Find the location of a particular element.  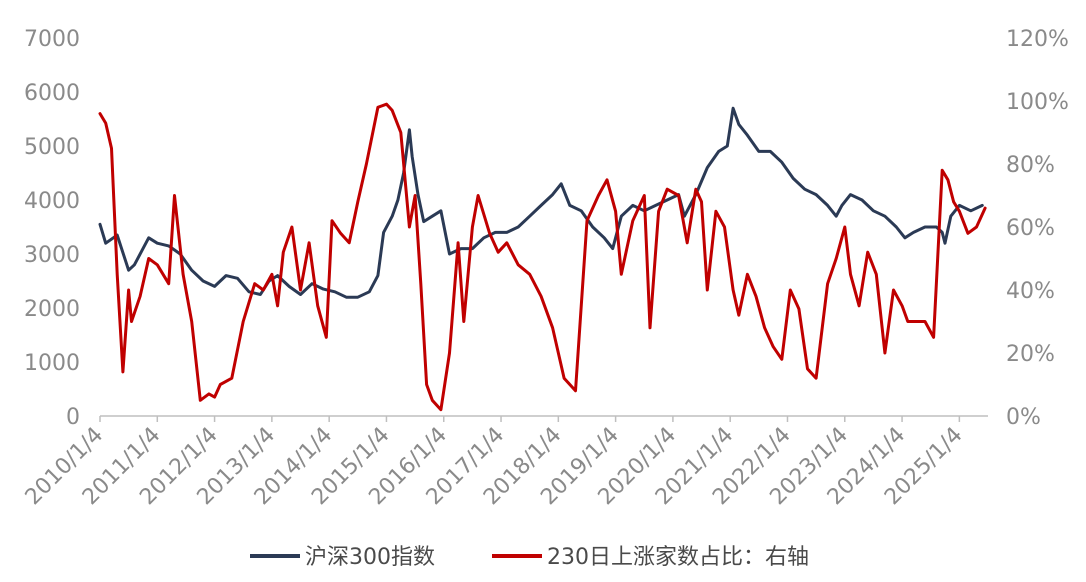

y-right-tick-label: 0% is located at coordinates (1023, 417).